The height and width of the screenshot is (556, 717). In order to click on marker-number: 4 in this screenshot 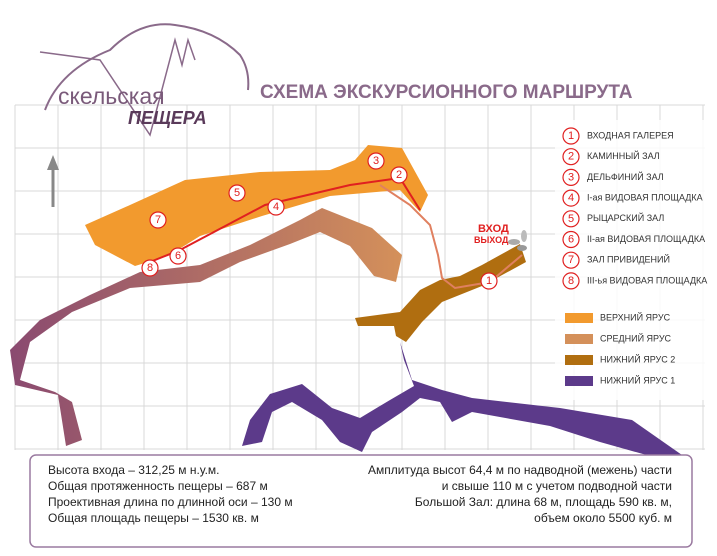, I will do `click(276, 207)`.